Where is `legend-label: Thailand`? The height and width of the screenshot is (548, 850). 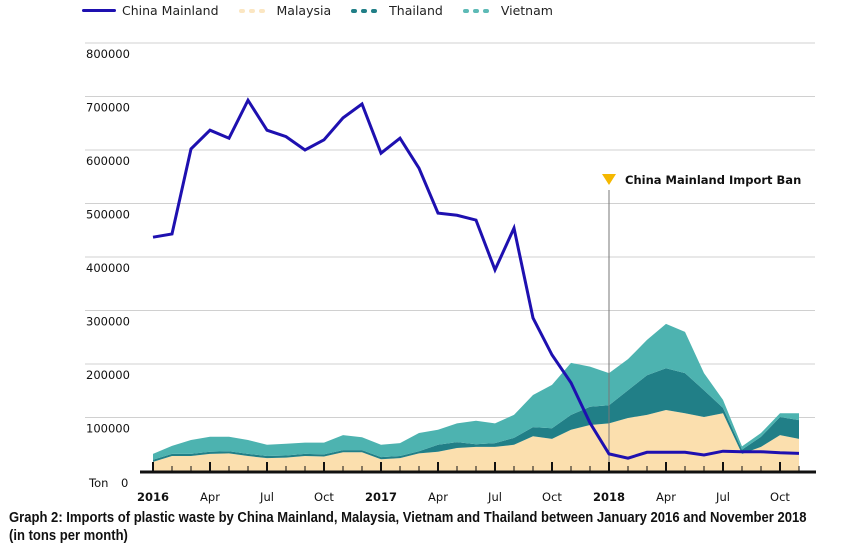
legend-label: Thailand is located at coordinates (416, 10).